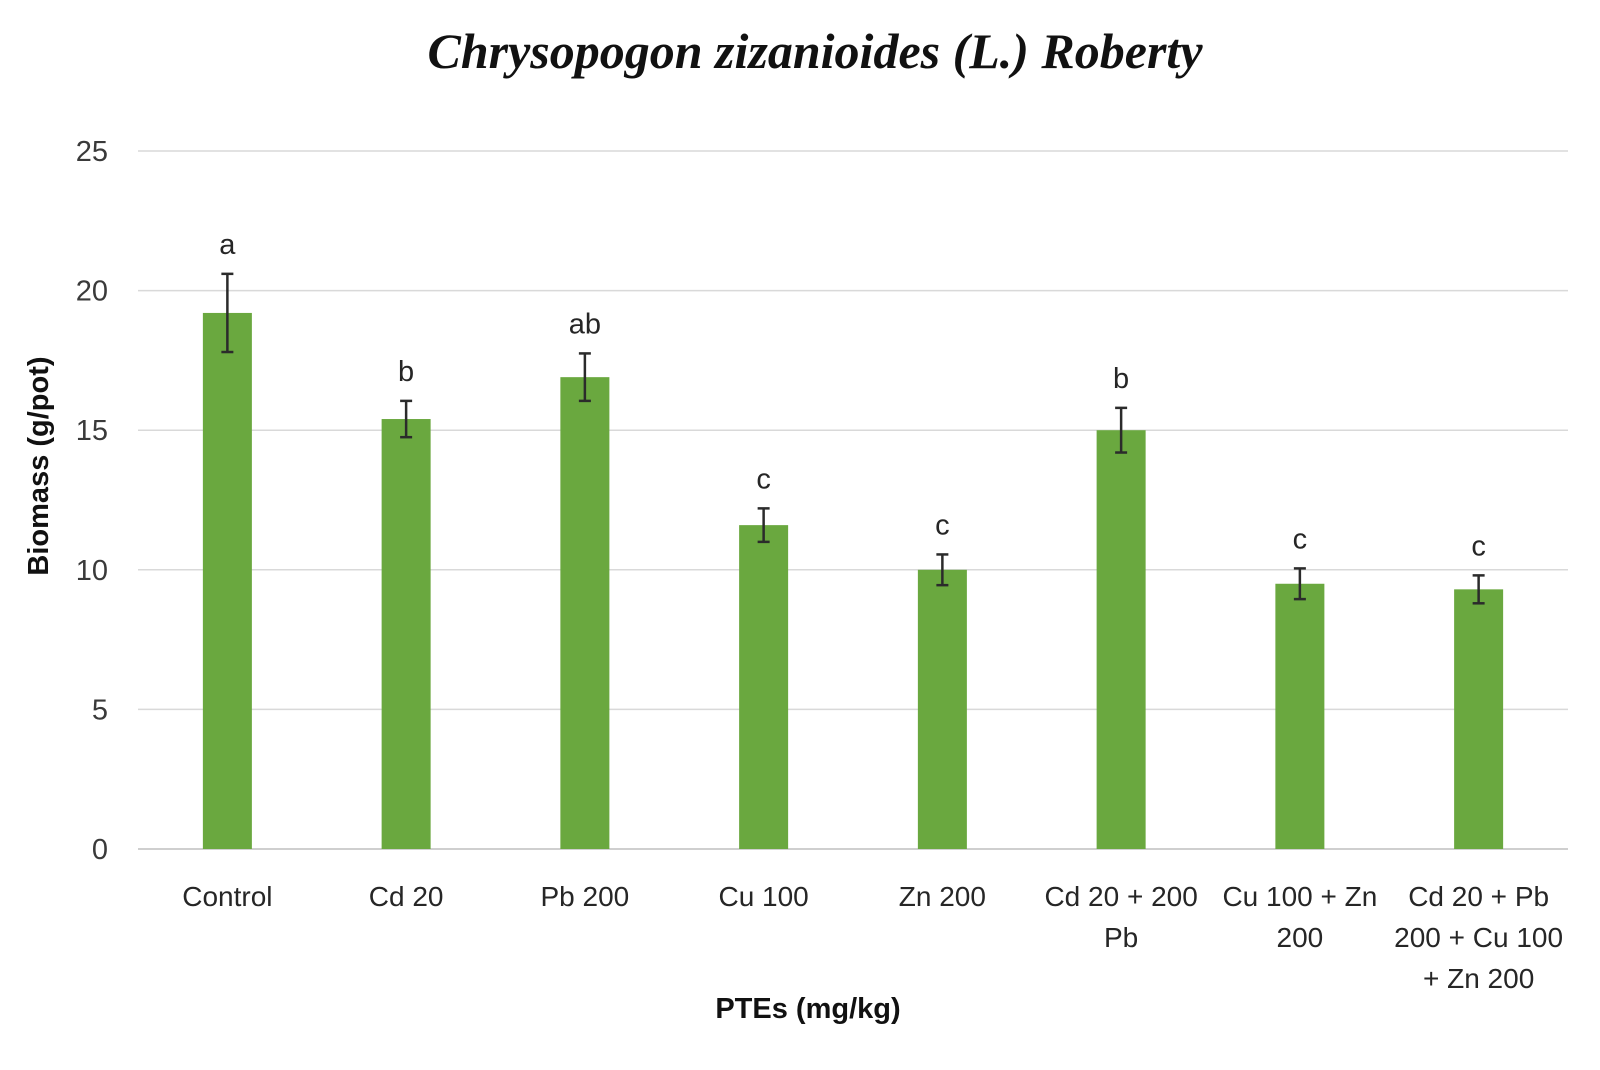  Describe the element at coordinates (92, 501) in the screenshot. I see `y-axis-ticks: 0 5 10 15 20 25` at that location.